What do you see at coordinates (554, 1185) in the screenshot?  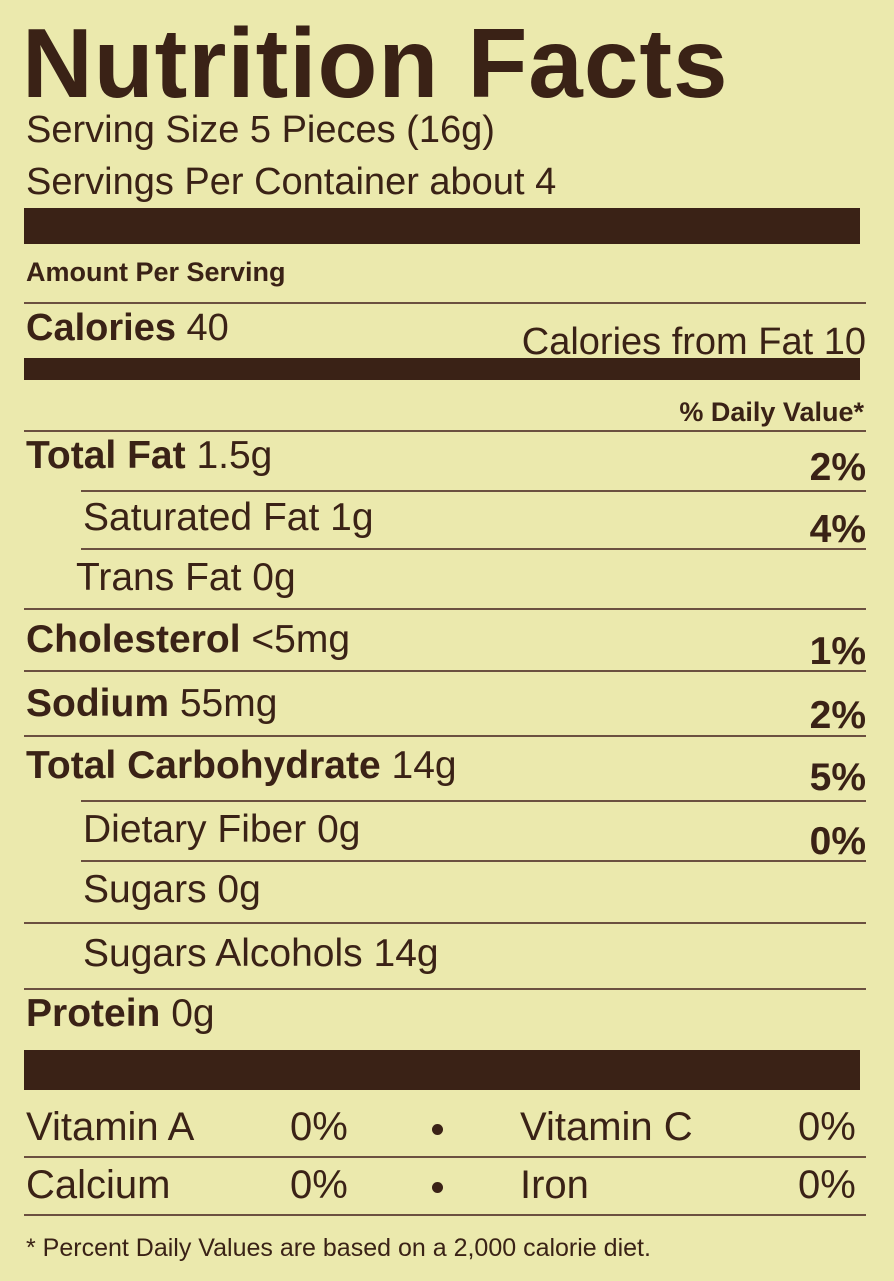 I see `vitamin-name: Iron` at bounding box center [554, 1185].